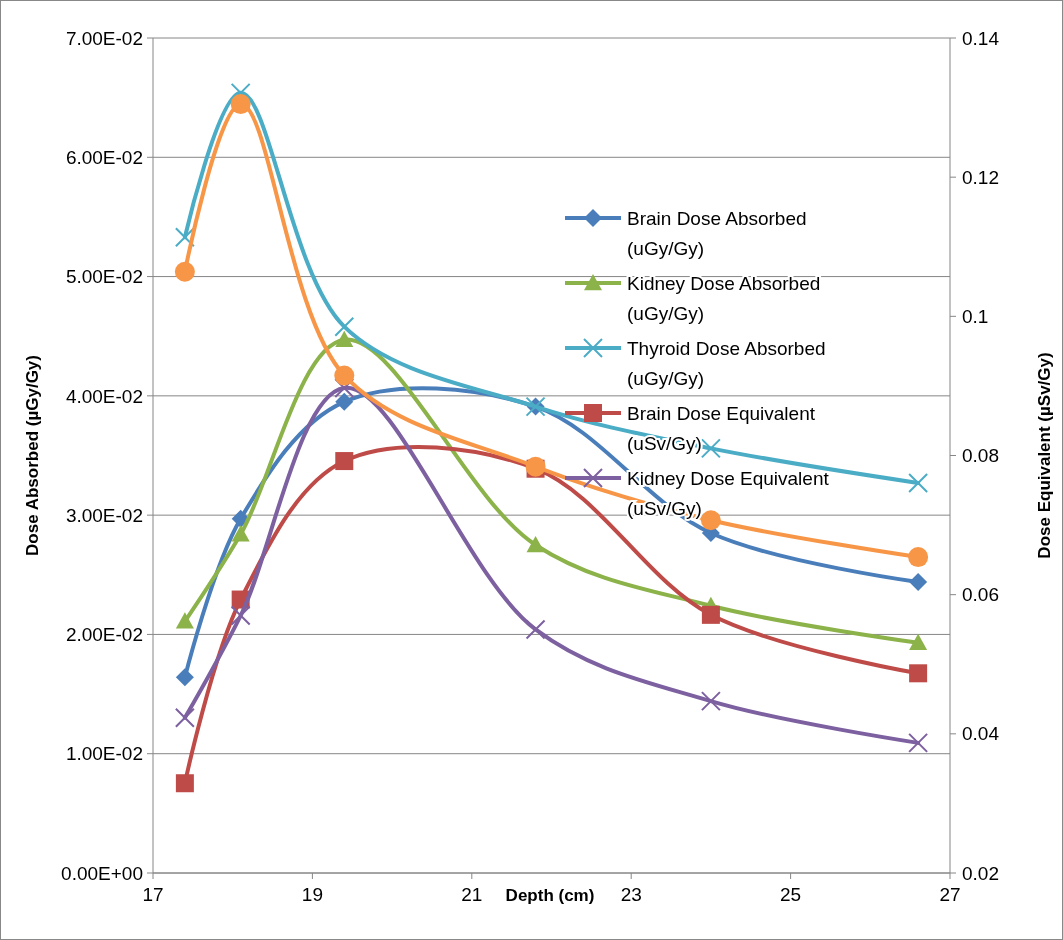 The width and height of the screenshot is (1063, 940). I want to click on legend-label: Brain Dose Absorbed (uGy/Gy), so click(717, 233).